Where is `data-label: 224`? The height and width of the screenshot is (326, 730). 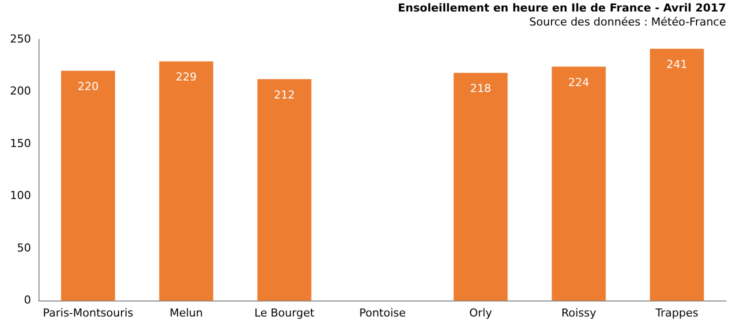 data-label: 224 is located at coordinates (579, 82).